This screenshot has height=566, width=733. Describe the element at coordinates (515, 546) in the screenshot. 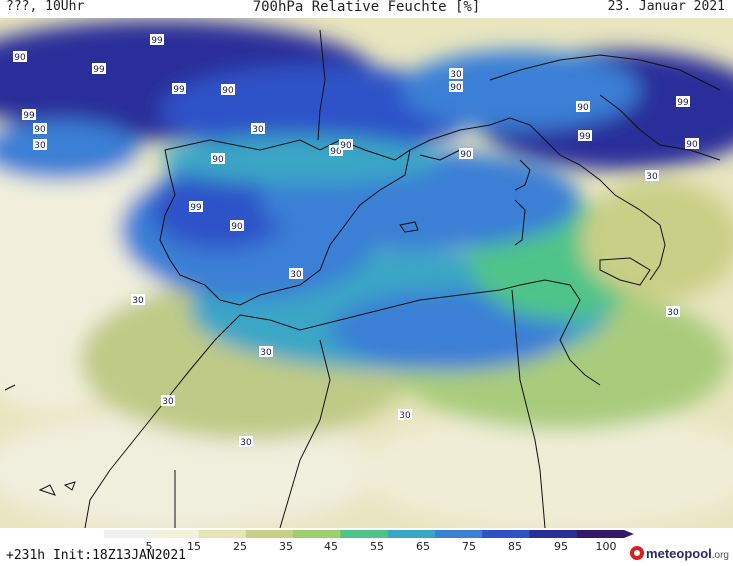

I see `colorbar-tick-label: 85` at that location.